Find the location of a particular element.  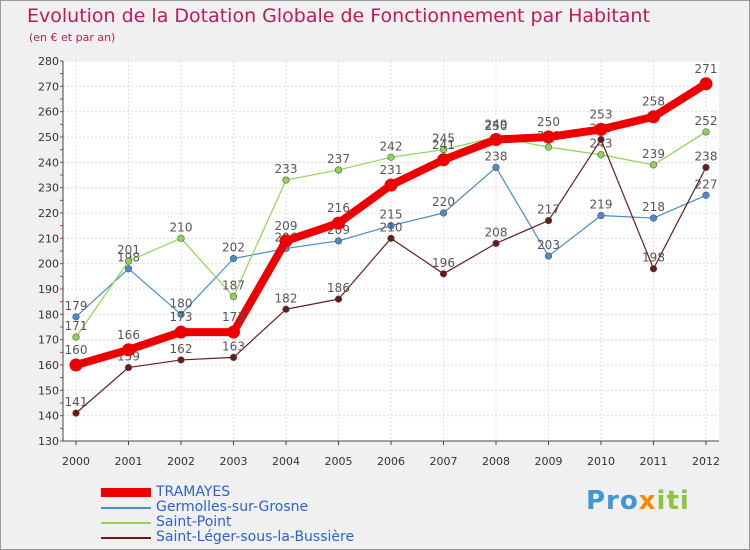

x-tick-label: 2012 is located at coordinates (706, 461).